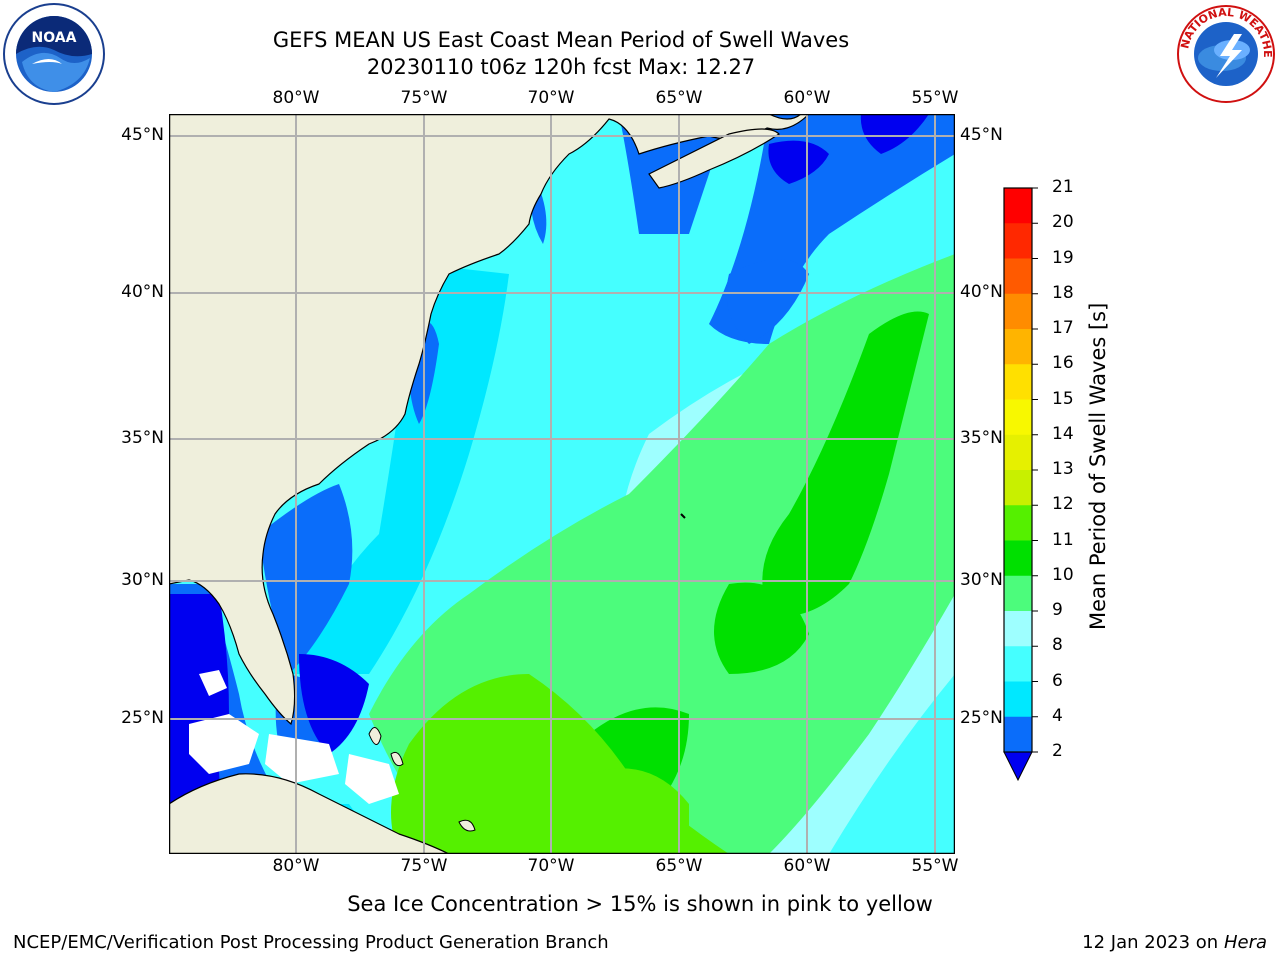 This screenshot has height=960, width=1280. I want to click on lon-label-top: 65°W, so click(679, 98).